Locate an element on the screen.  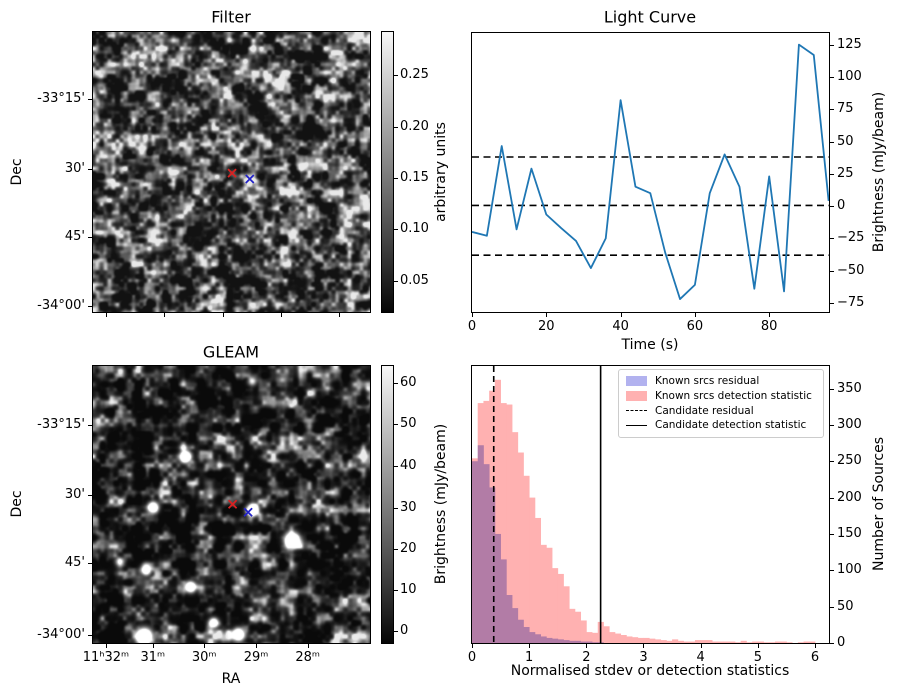
tick-label: 0.05 is located at coordinates (414, 280).